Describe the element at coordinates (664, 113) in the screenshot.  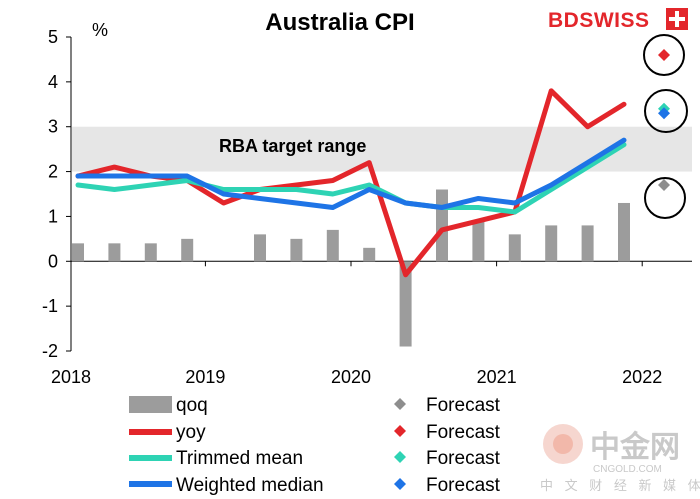
I see `forecast-marker-weighted-median` at that location.